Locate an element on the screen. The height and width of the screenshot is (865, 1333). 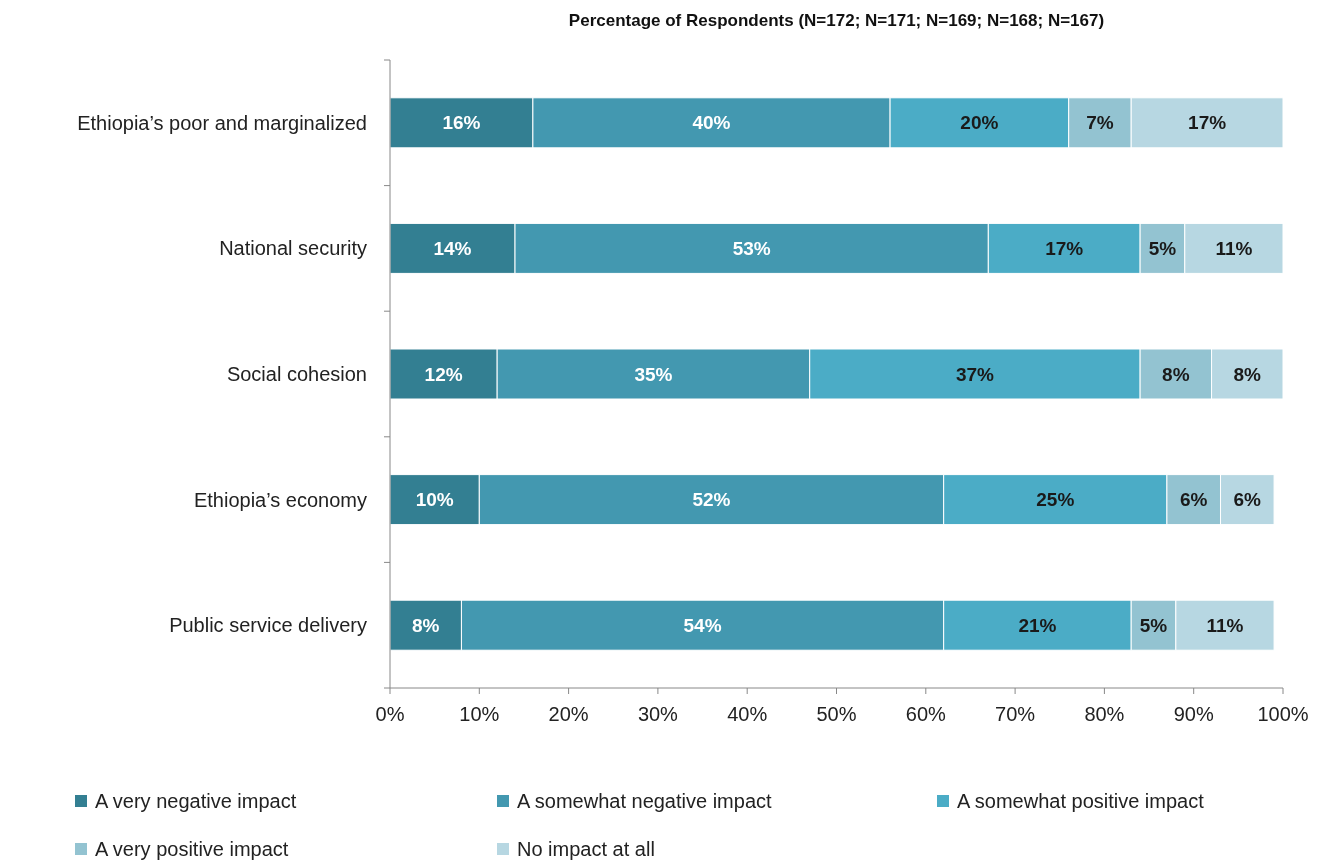
x-tick-label: 10% is located at coordinates (479, 714).